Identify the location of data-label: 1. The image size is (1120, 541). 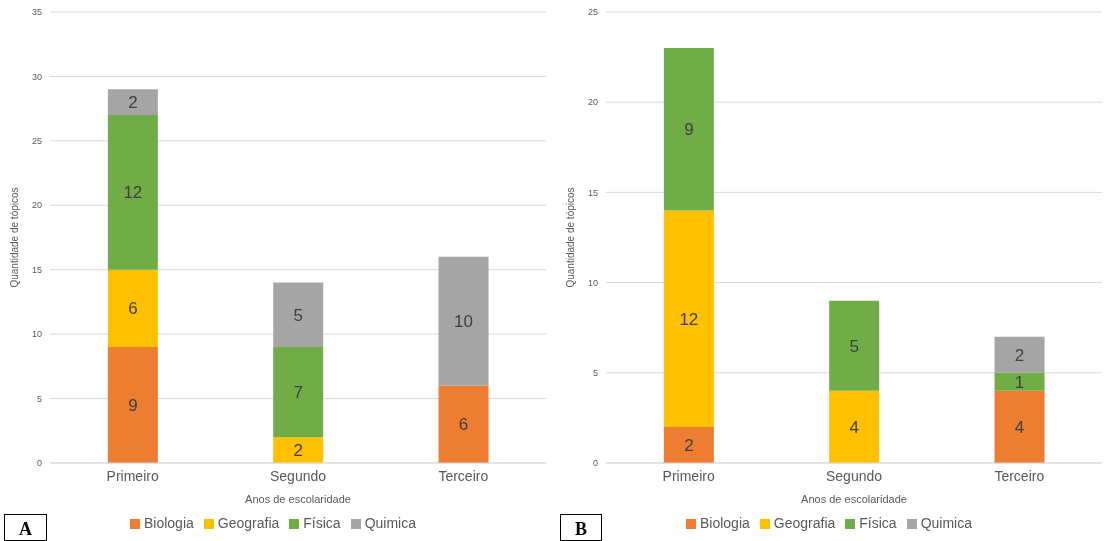
(1019, 382).